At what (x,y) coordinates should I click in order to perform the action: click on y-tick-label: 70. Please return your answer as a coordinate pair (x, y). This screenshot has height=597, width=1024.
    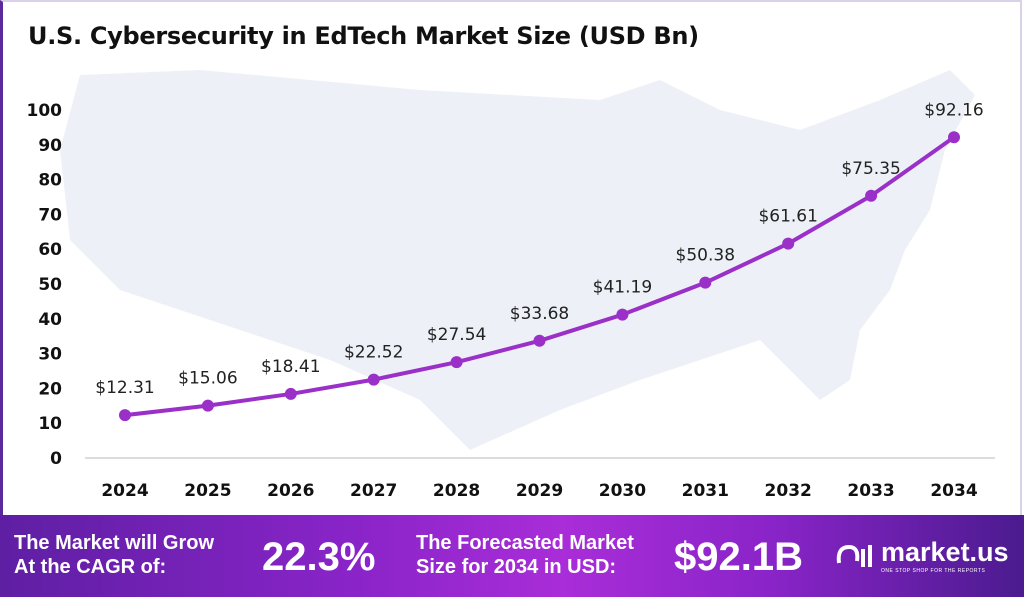
    Looking at the image, I should click on (50, 215).